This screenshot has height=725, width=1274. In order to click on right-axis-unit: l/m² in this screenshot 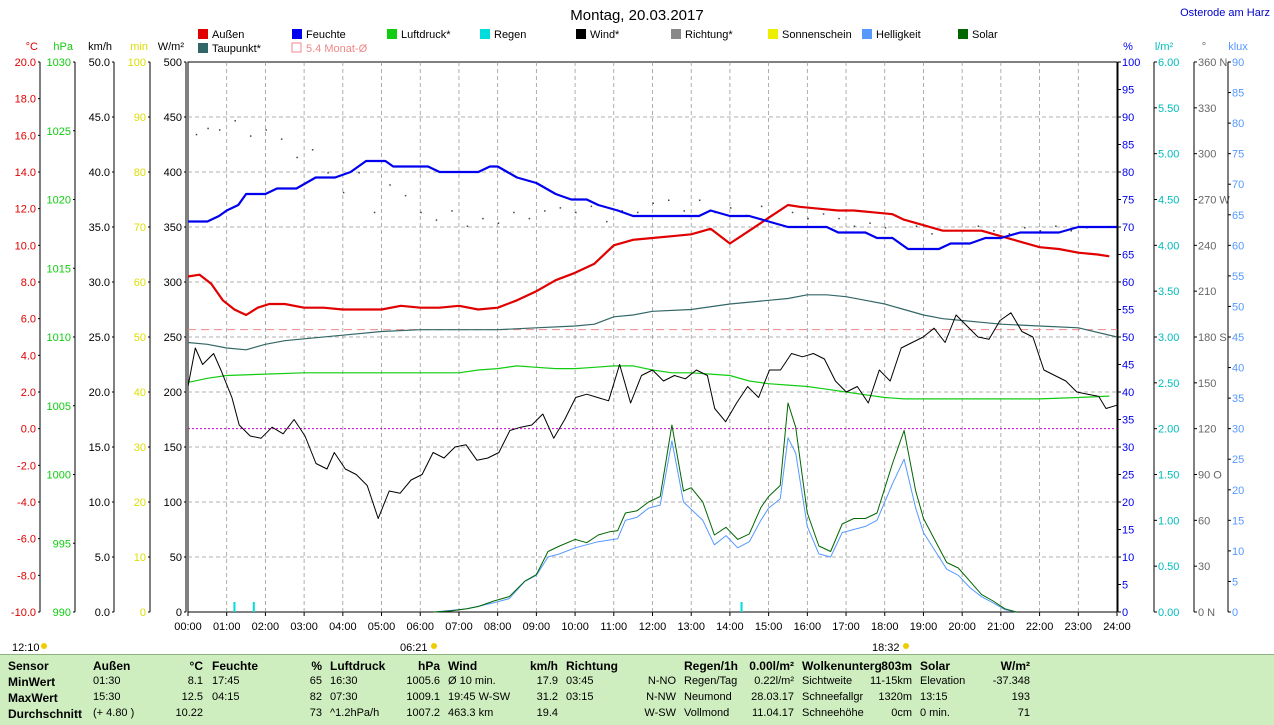, I will do `click(1164, 47)`.